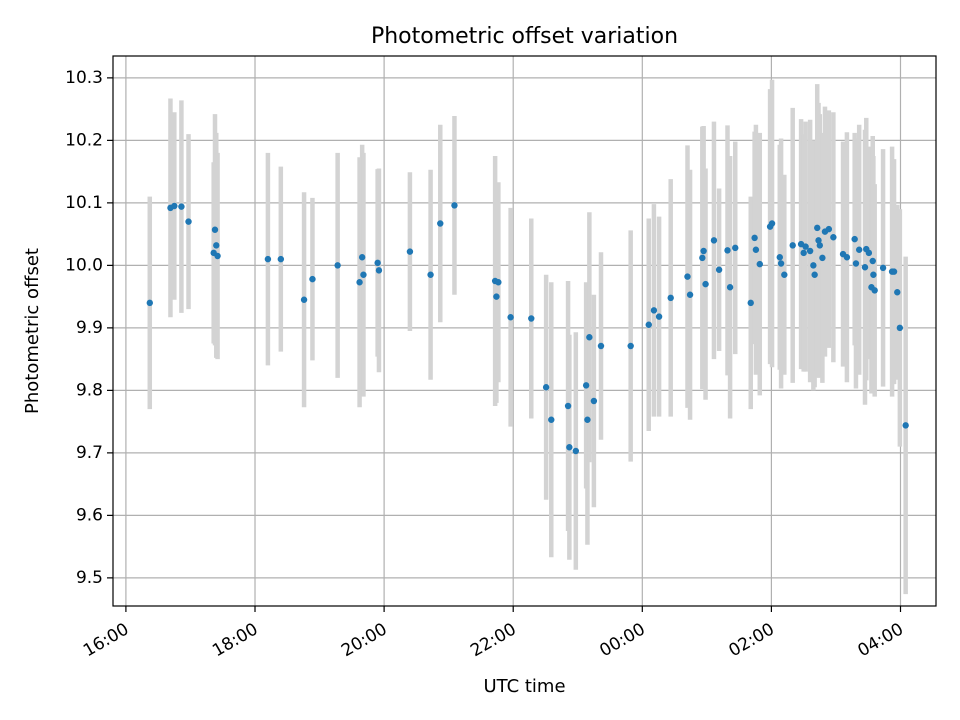 The height and width of the screenshot is (720, 960). What do you see at coordinates (364, 640) in the screenshot?
I see `x-tick-label: 20:00` at bounding box center [364, 640].